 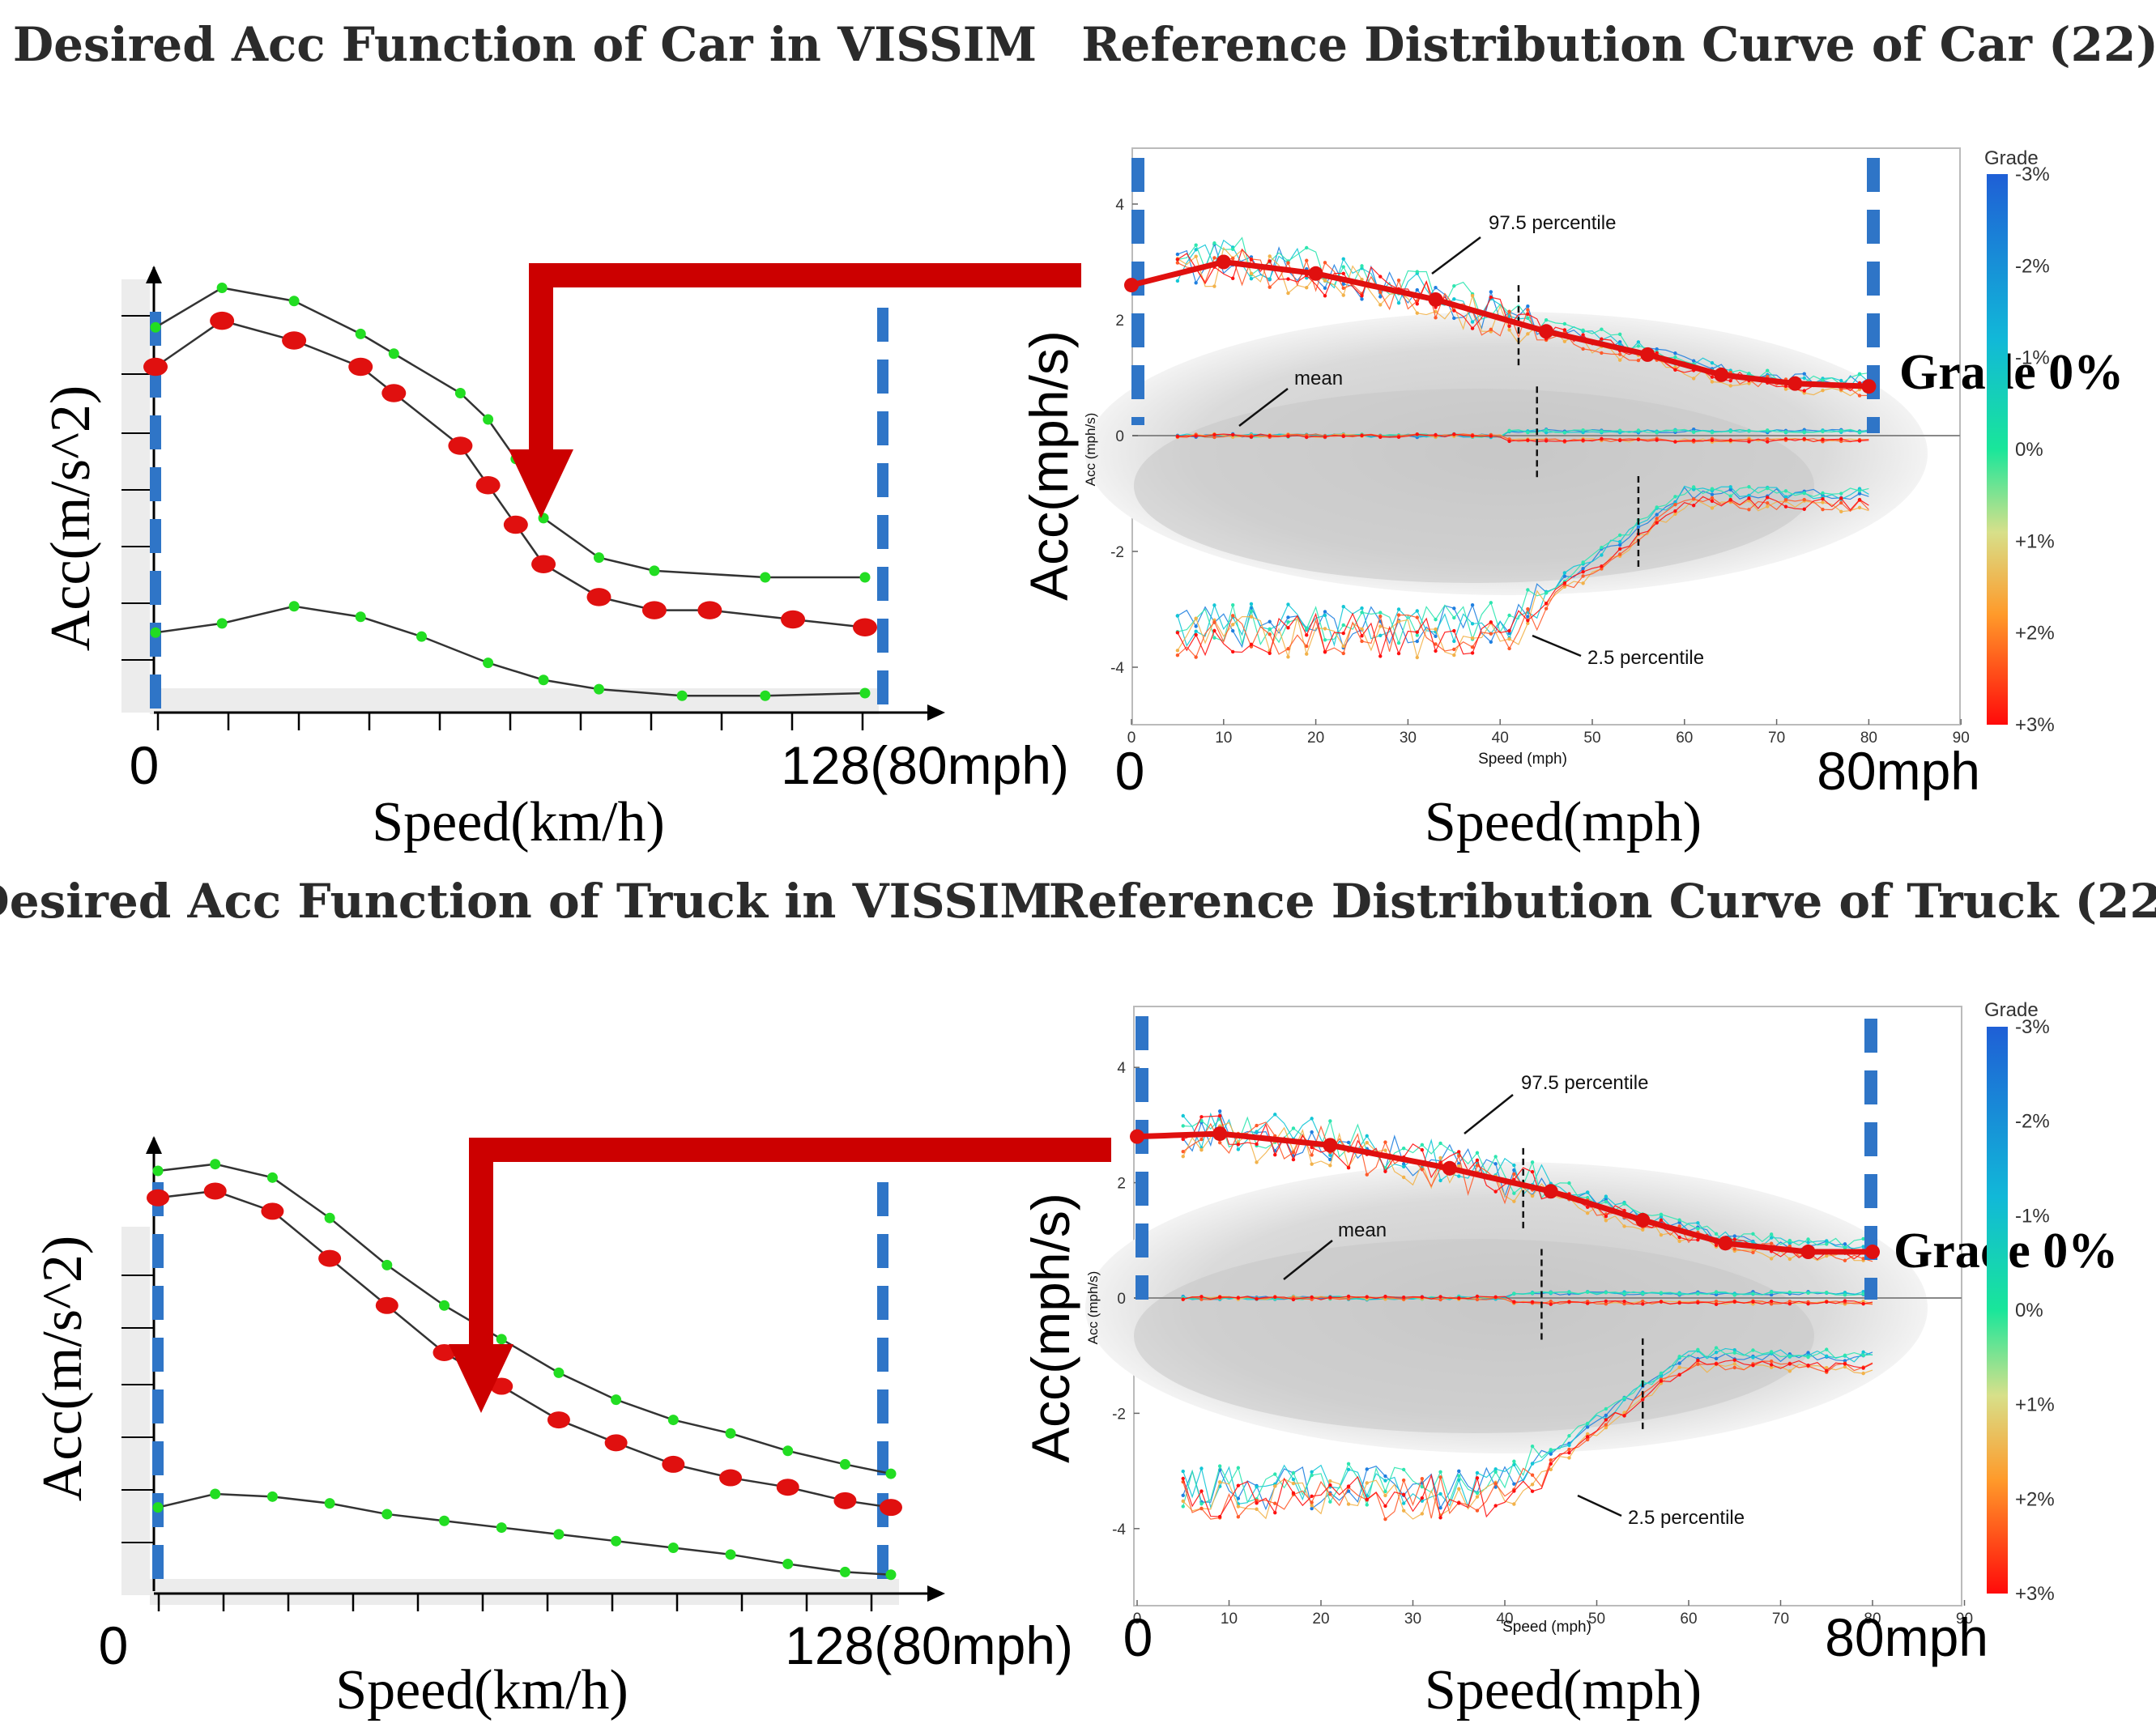 What do you see at coordinates (1997, 1310) in the screenshot?
I see `colorbar-gradient` at bounding box center [1997, 1310].